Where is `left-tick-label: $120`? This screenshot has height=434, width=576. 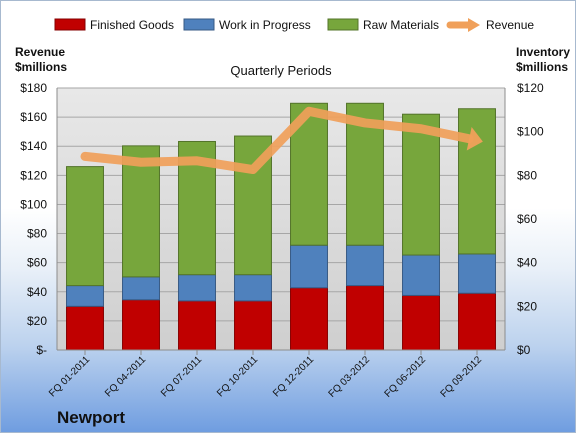
left-tick-label: $120 is located at coordinates (33, 175).